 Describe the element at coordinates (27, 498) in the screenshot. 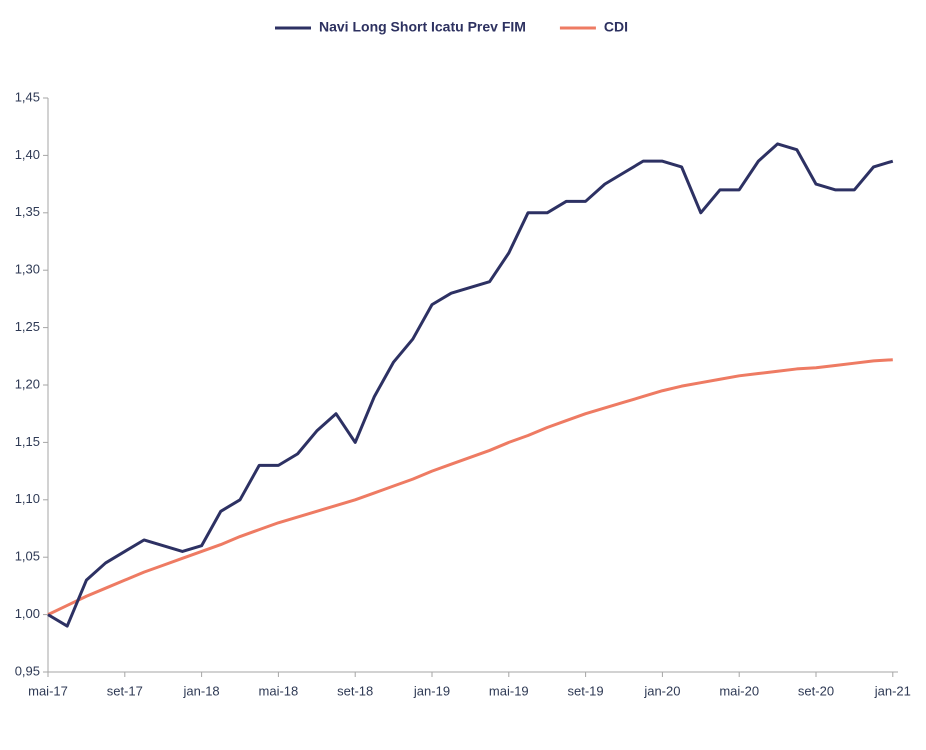

I see `y-tick-label: 1,10` at that location.